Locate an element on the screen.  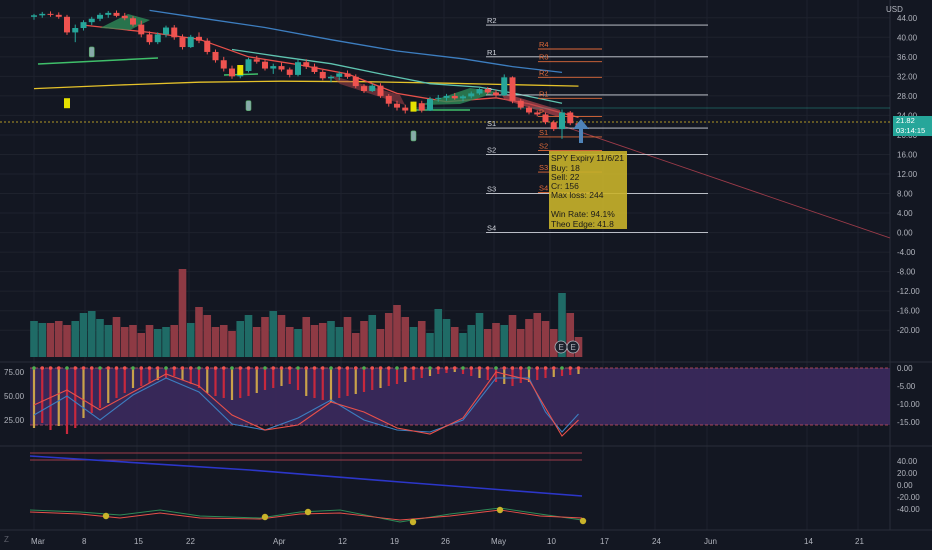
price-tick-label: -12.00 is located at coordinates (908, 291).